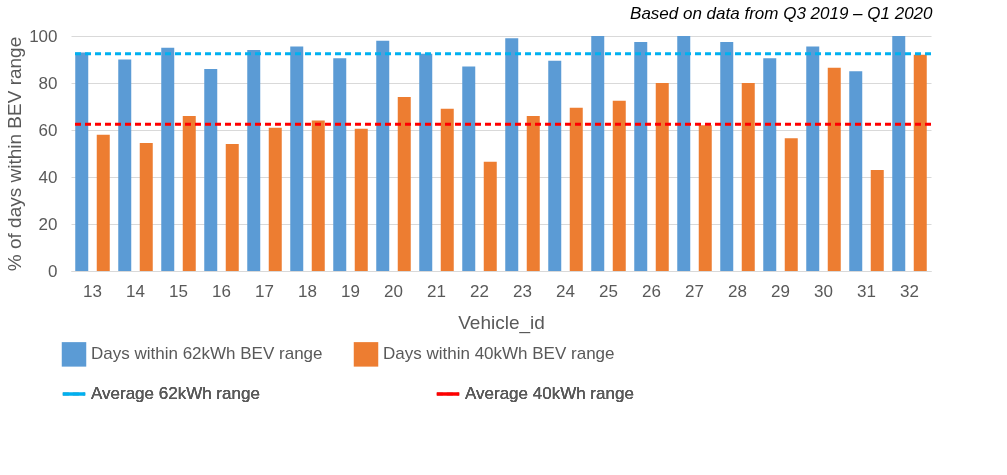  I want to click on y-tick-label: 20, so click(48, 224).